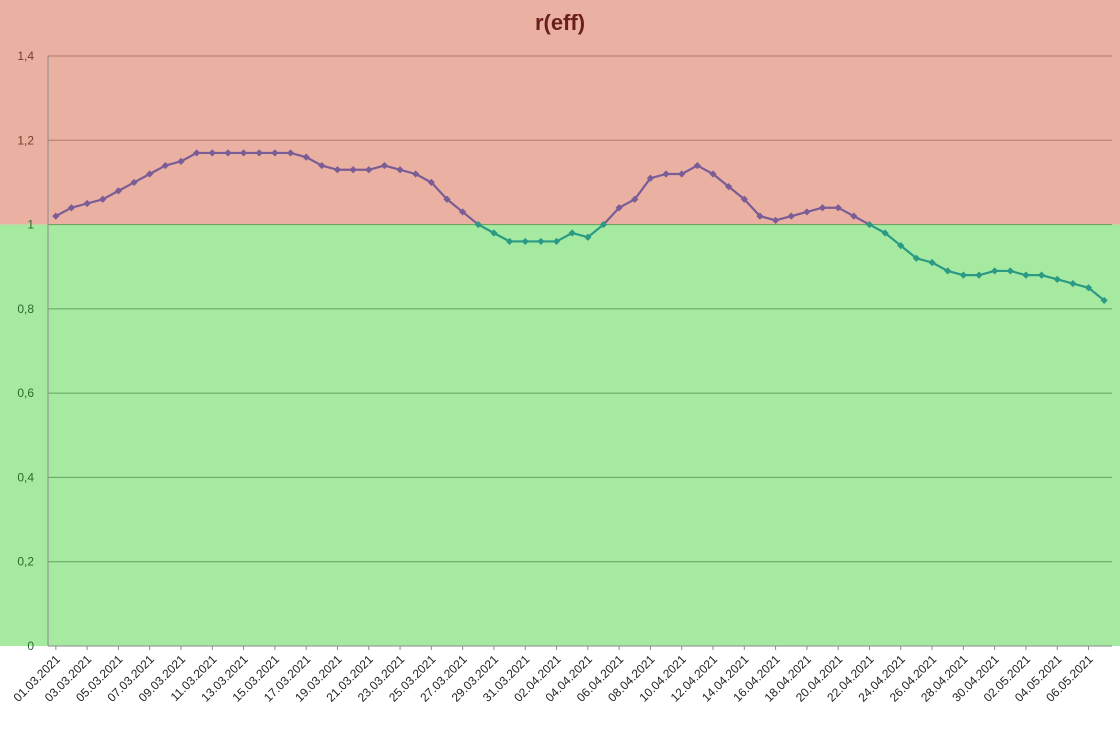  Describe the element at coordinates (25, 393) in the screenshot. I see `y-tick-label: 0,6` at that location.